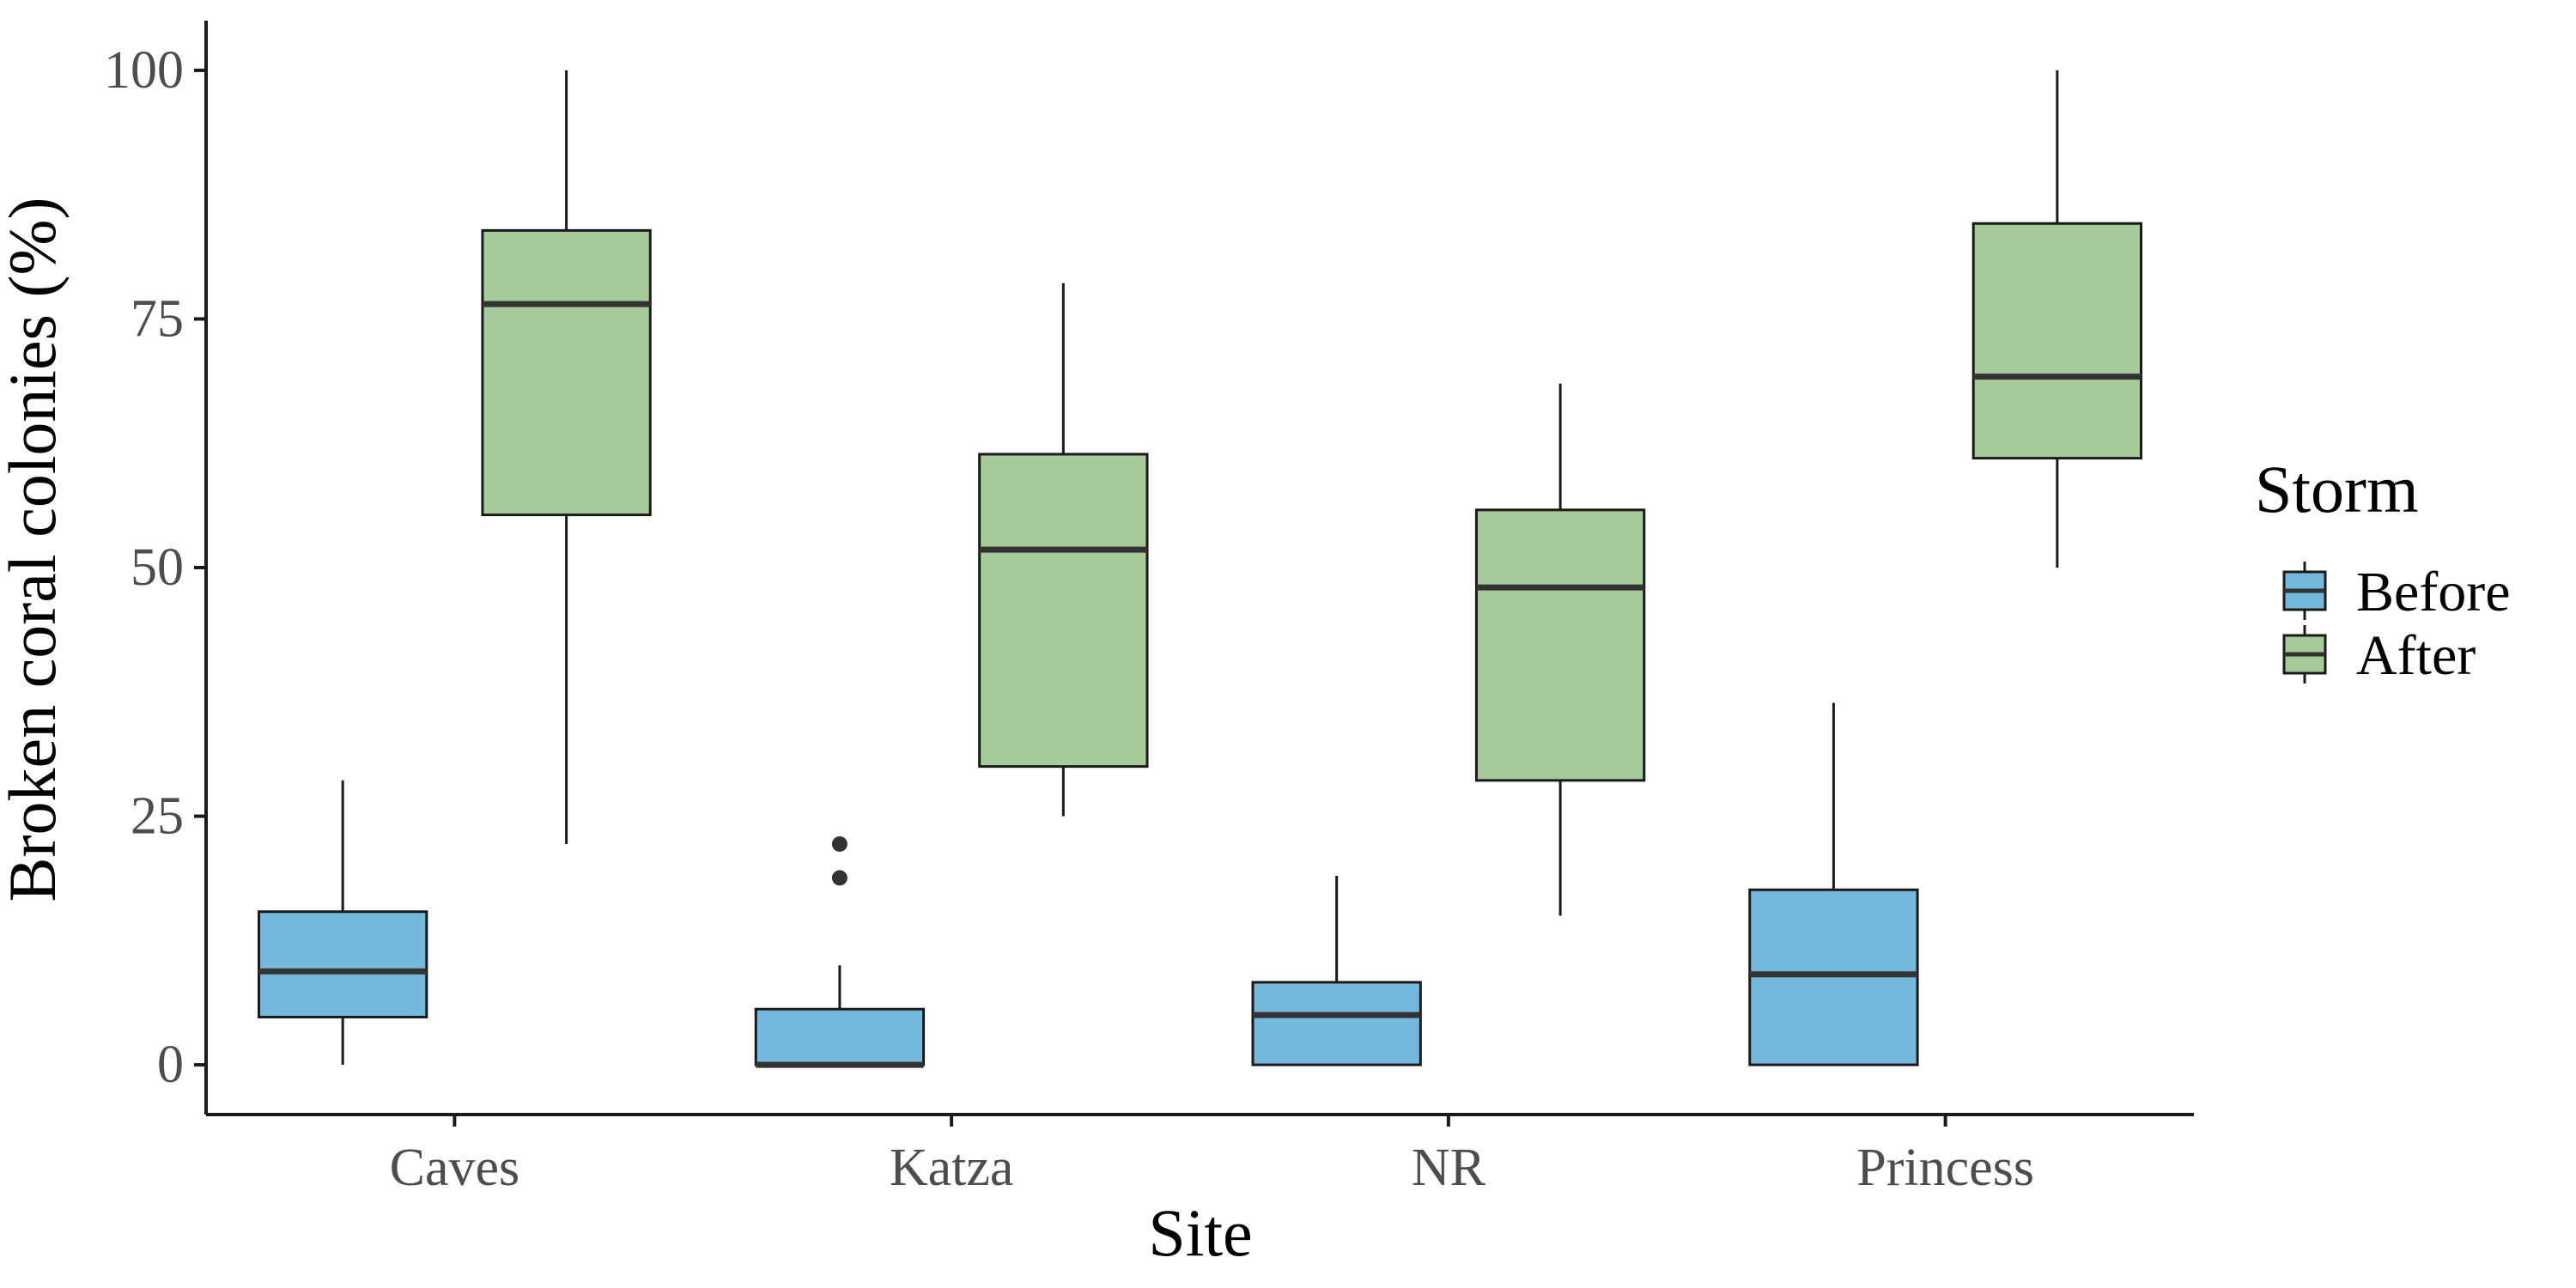 The image size is (2576, 1288). What do you see at coordinates (455, 1168) in the screenshot?
I see `x-tick-label: Caves` at bounding box center [455, 1168].